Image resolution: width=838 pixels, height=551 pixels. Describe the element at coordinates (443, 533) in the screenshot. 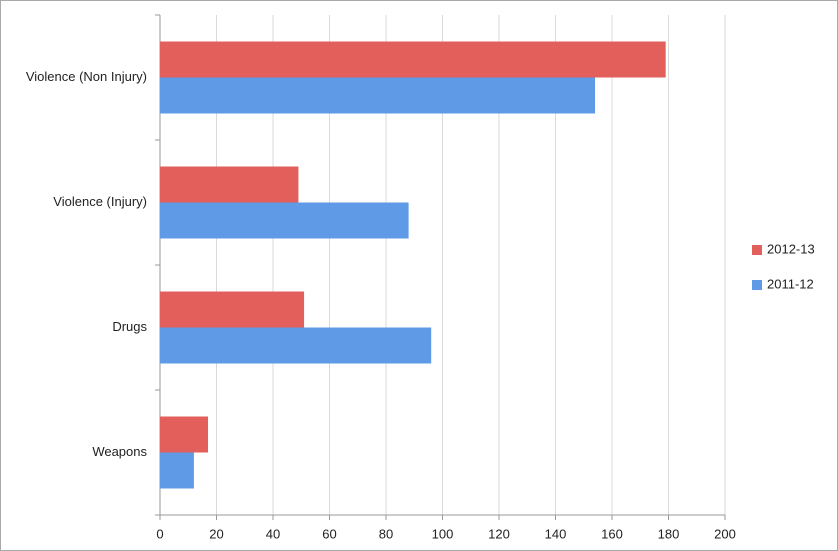

I see `x-tick-label: 100` at that location.